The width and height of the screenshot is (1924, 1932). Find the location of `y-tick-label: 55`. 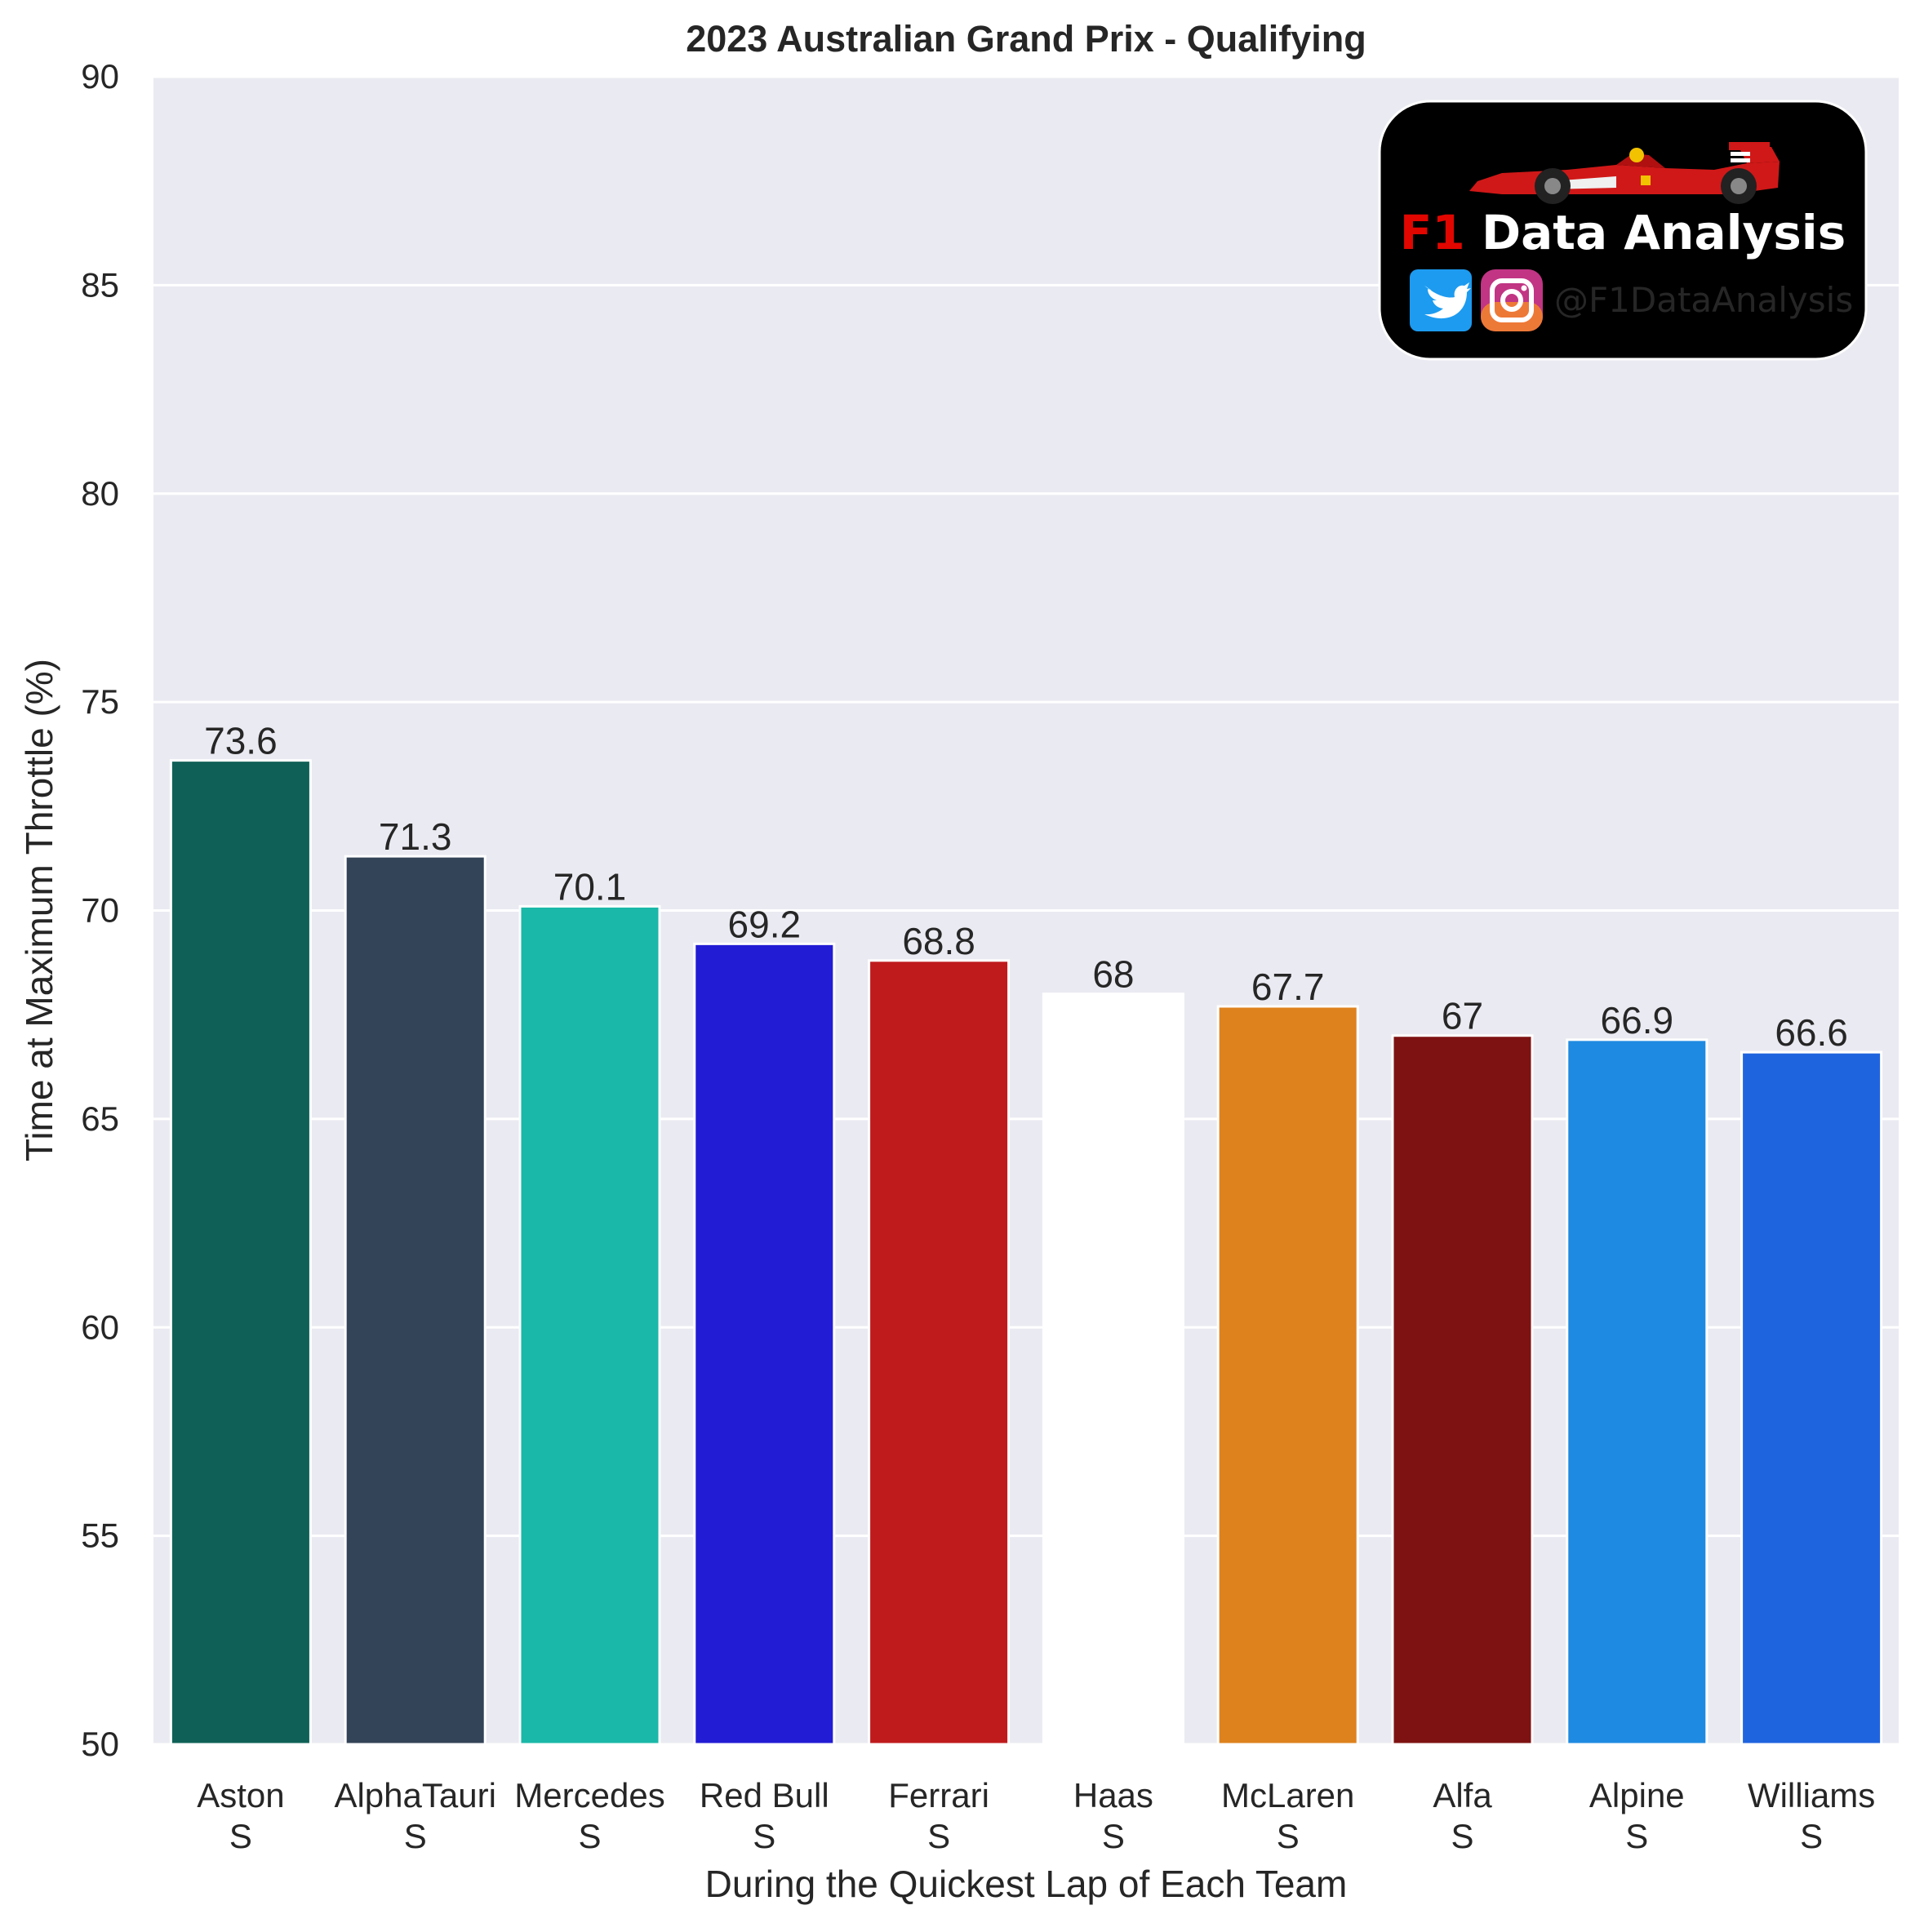

y-tick-label: 55 is located at coordinates (100, 1536).